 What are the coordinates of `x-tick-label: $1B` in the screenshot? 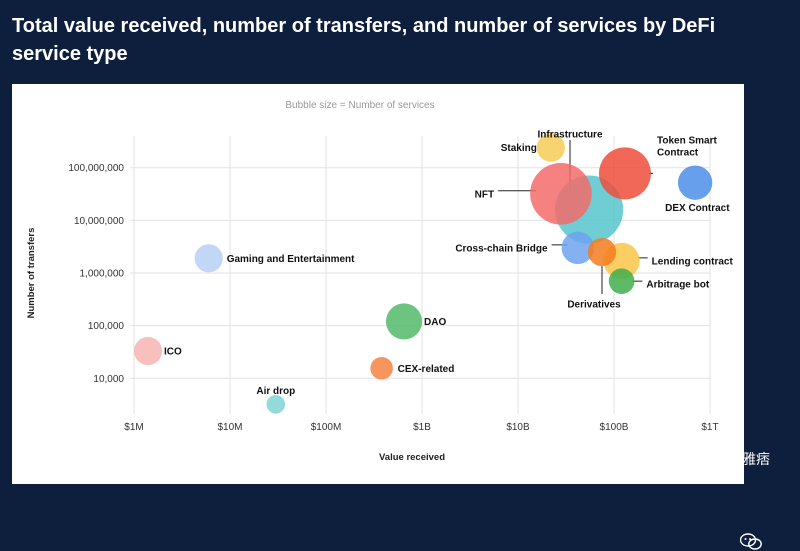 It's located at (422, 427).